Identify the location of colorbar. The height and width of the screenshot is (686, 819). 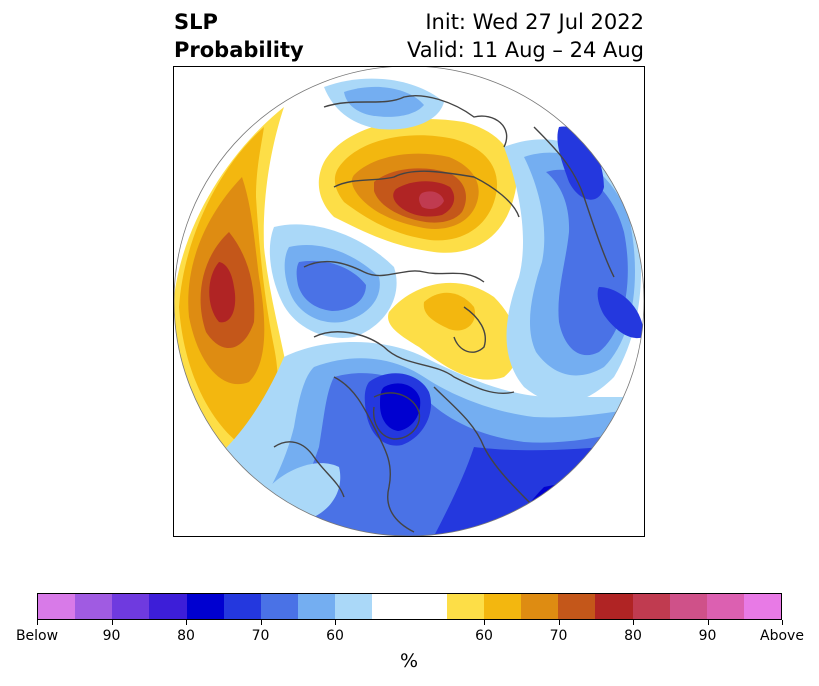
(409, 606).